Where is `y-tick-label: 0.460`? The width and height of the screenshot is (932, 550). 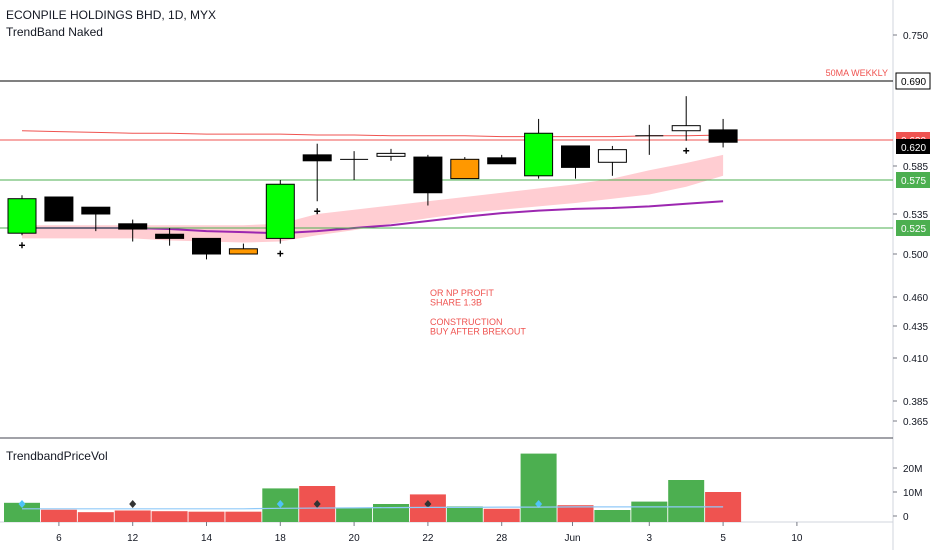 y-tick-label: 0.460 is located at coordinates (915, 298).